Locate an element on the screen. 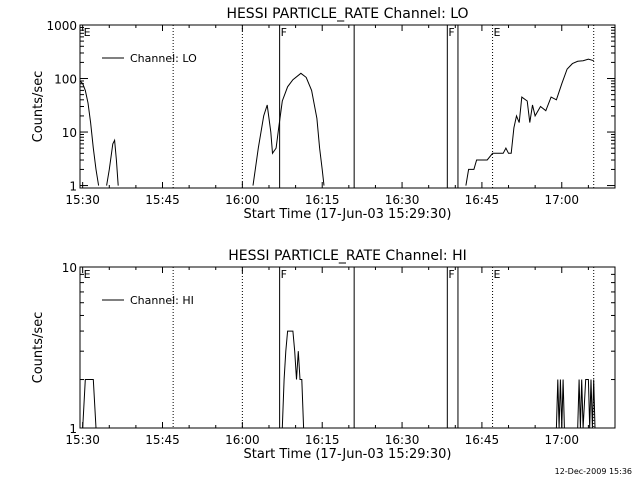 The height and width of the screenshot is (484, 640). y-tick-label: 1000 is located at coordinates (61, 26).